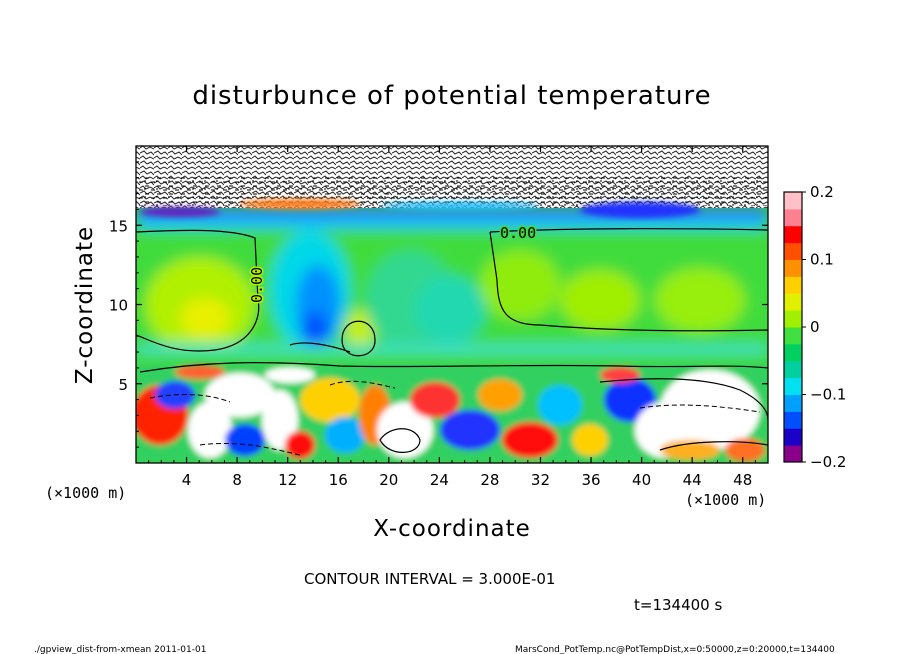 This screenshot has height=654, width=904. Describe the element at coordinates (187, 480) in the screenshot. I see `x-tick-label: 4` at that location.